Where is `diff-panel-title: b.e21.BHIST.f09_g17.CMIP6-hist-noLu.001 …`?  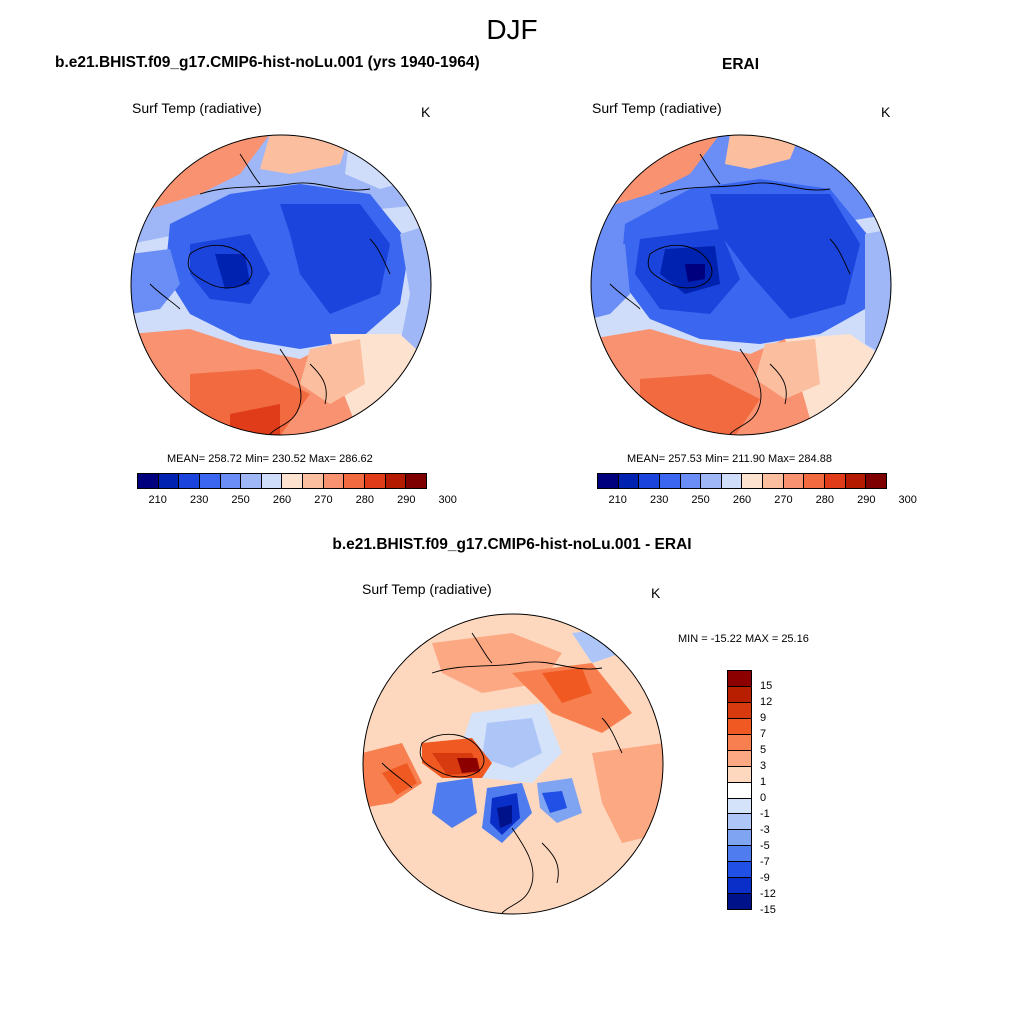 diff-panel-title: b.e21.BHIST.f09_g17.CMIP6-hist-noLu.001 … is located at coordinates (512, 544).